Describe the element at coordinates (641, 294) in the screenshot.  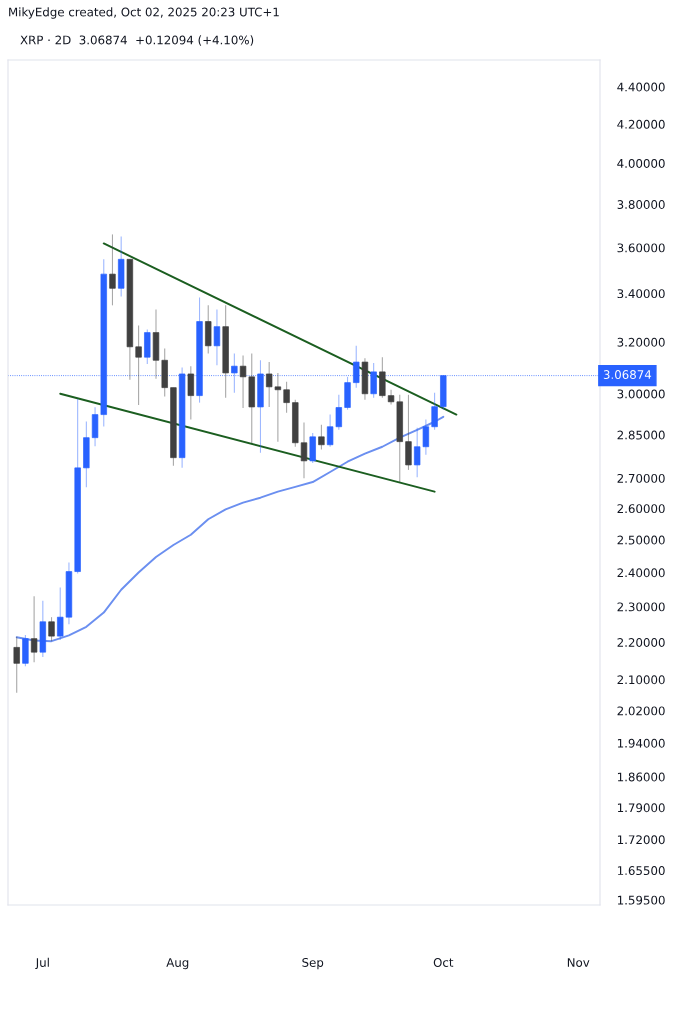
I see `y-tick-label: 3.40000` at that location.